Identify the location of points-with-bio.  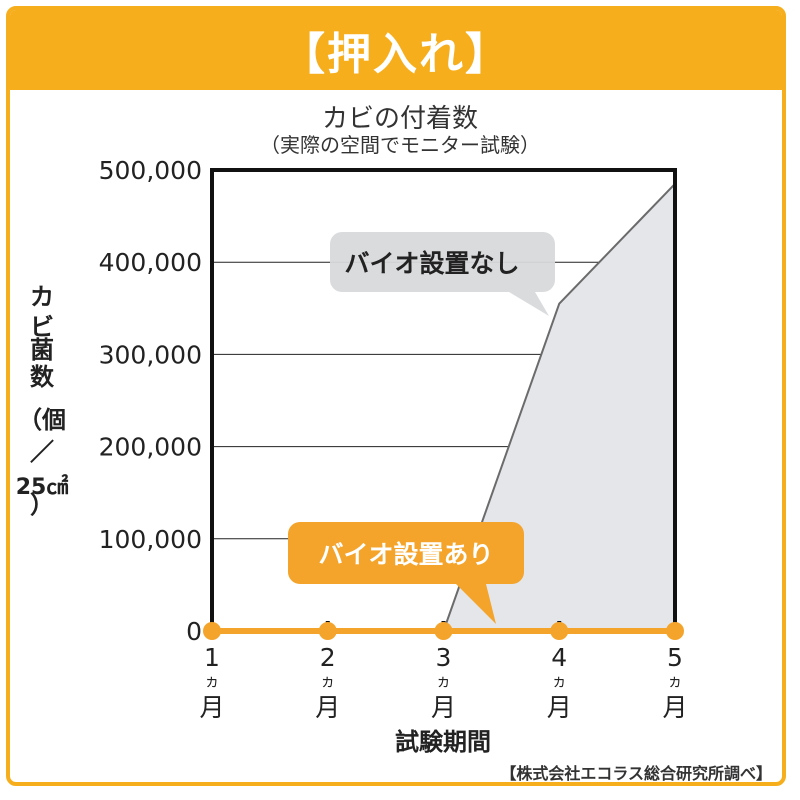
(443, 631).